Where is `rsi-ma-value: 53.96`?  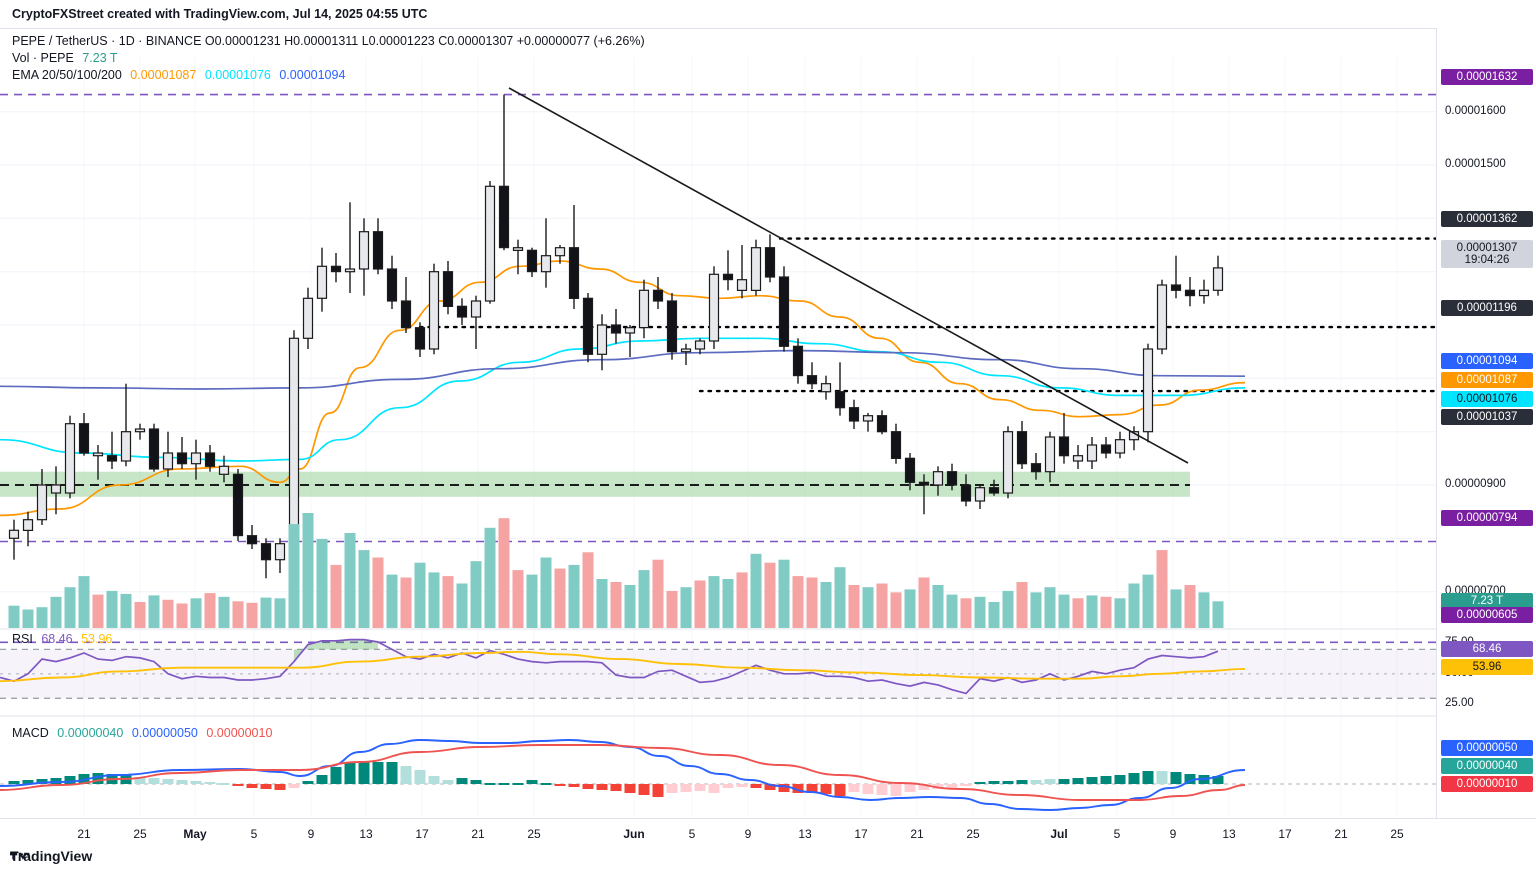 rsi-ma-value: 53.96 is located at coordinates (97, 639).